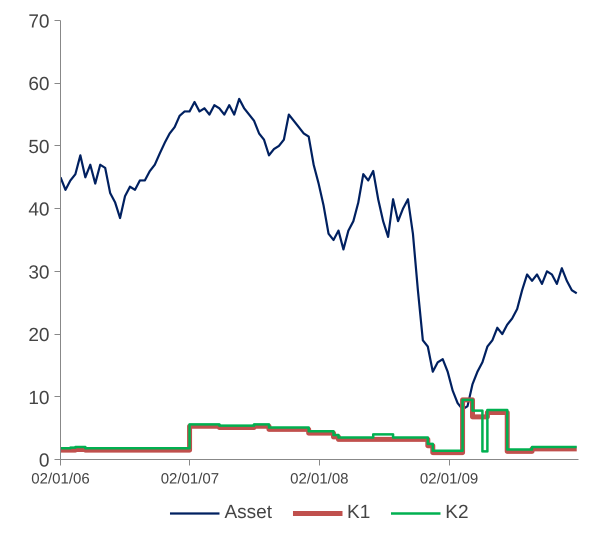 The height and width of the screenshot is (540, 592). Describe the element at coordinates (39, 22) in the screenshot. I see `y-tick-label: 70` at that location.